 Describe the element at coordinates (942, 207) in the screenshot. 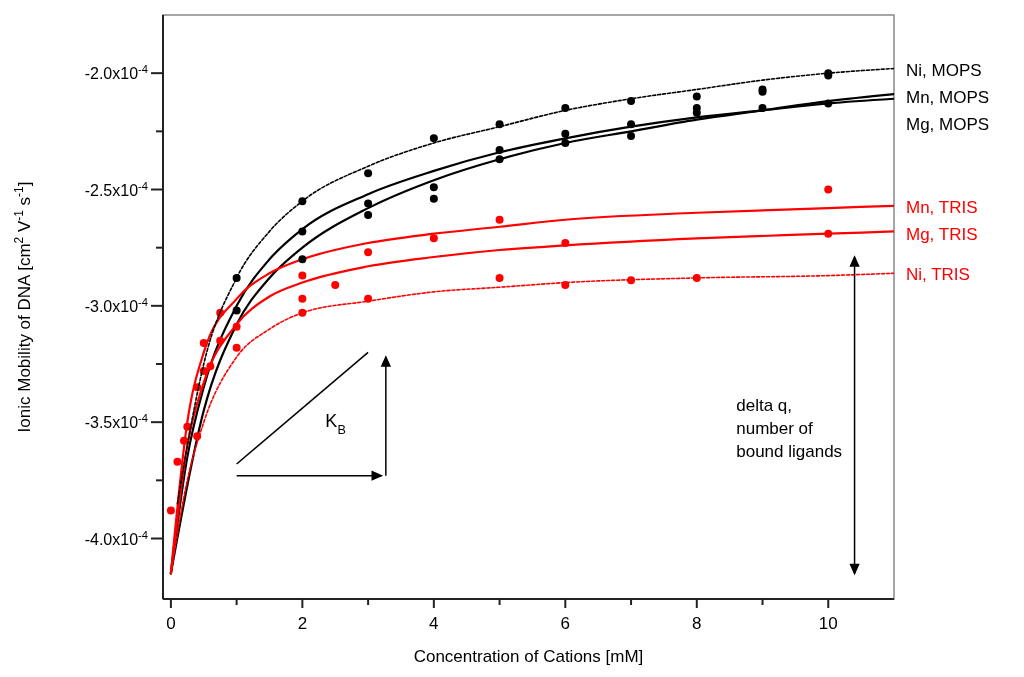

I see `series-label: Mn, TRIS` at that location.